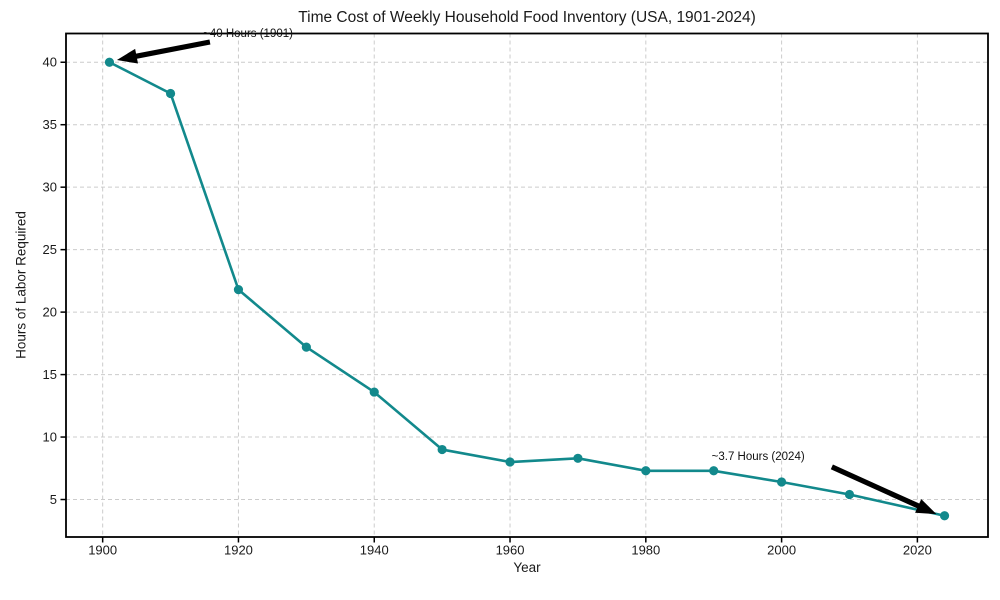  I want to click on x-tick-label: 2000, so click(781, 550).